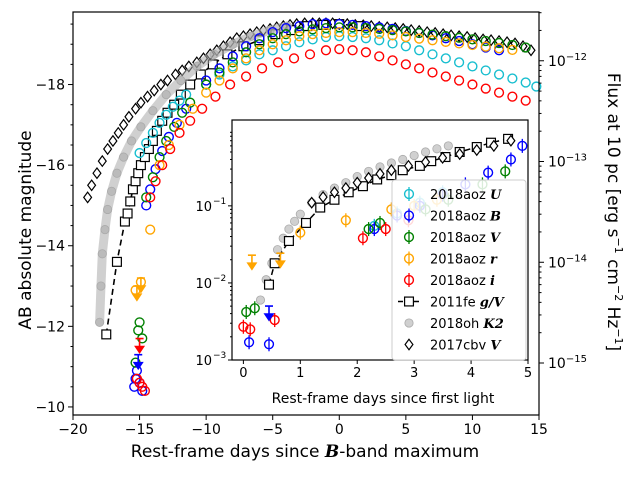 This screenshot has height=480, width=640. I want to click on inset-y-tick-exponent: −3, so click(219, 356).